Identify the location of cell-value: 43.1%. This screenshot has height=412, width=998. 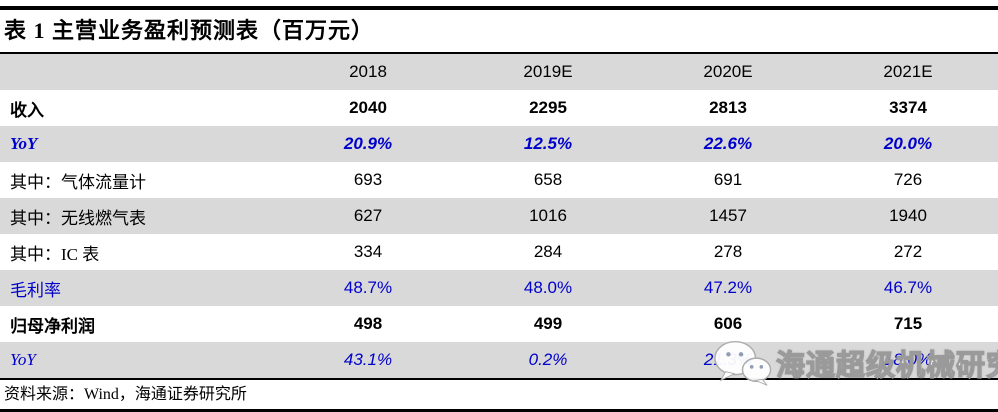
(368, 359).